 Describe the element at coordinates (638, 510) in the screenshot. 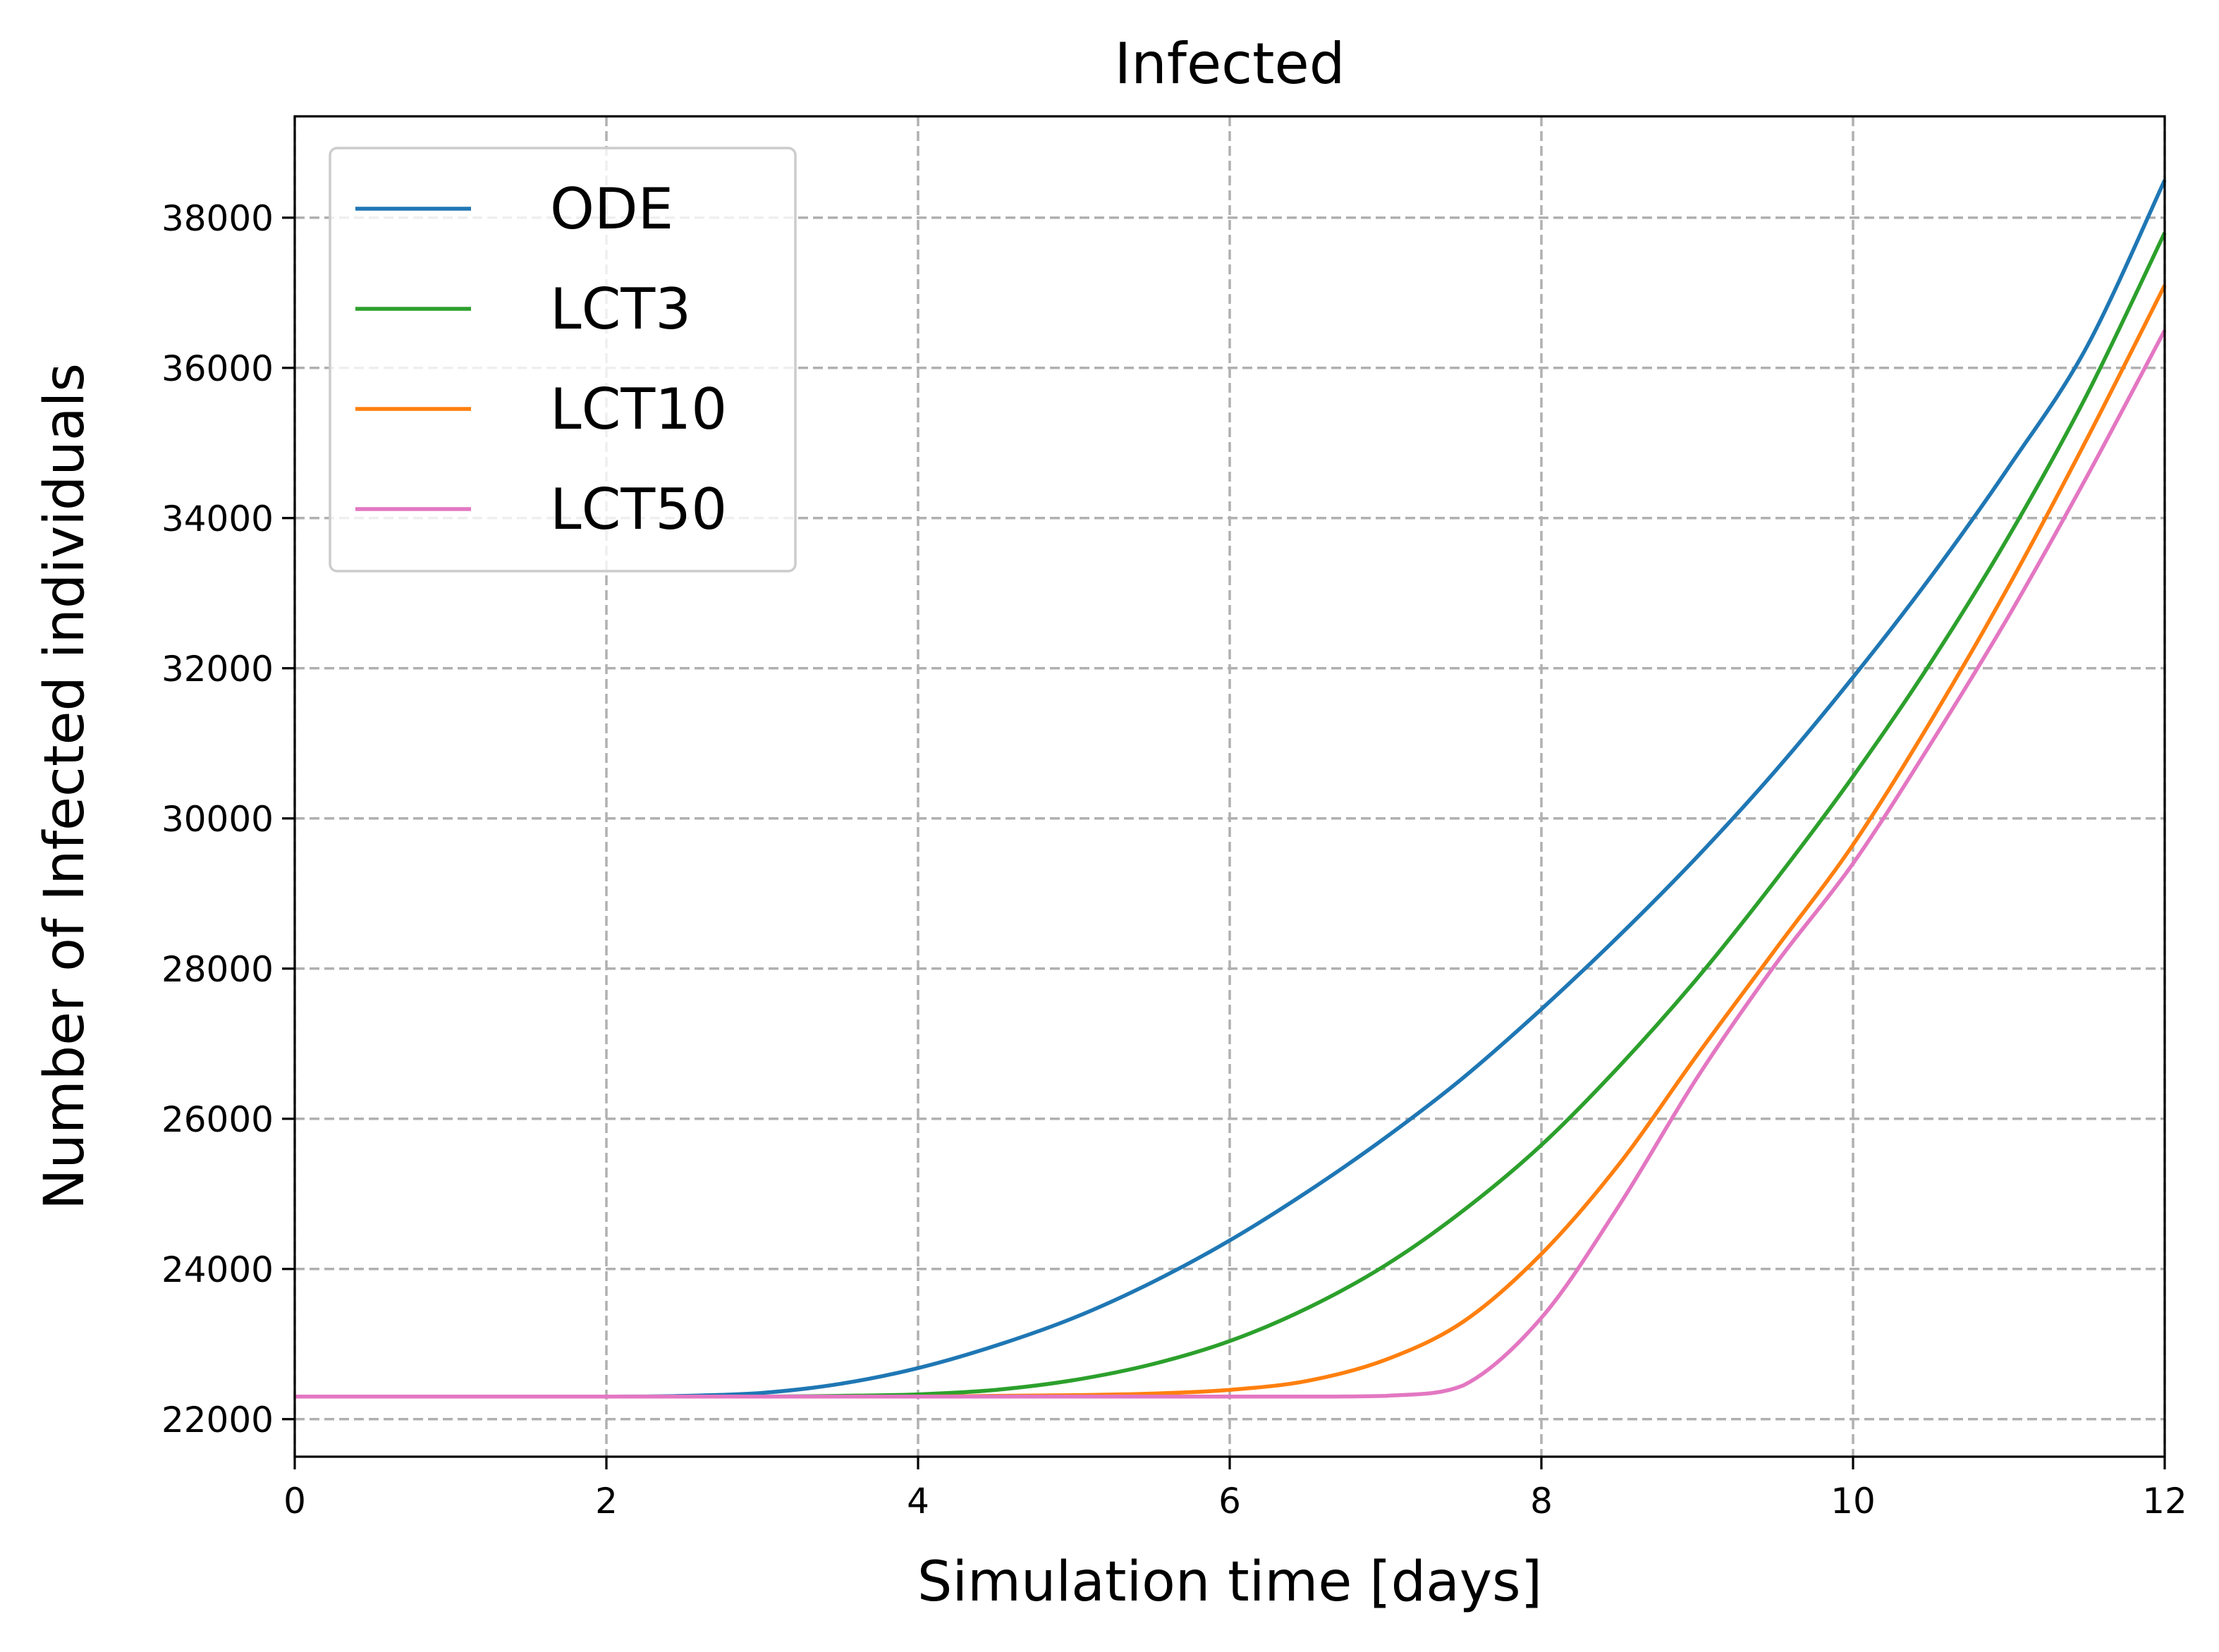

I see `legend-label-lct50: LCT50` at that location.